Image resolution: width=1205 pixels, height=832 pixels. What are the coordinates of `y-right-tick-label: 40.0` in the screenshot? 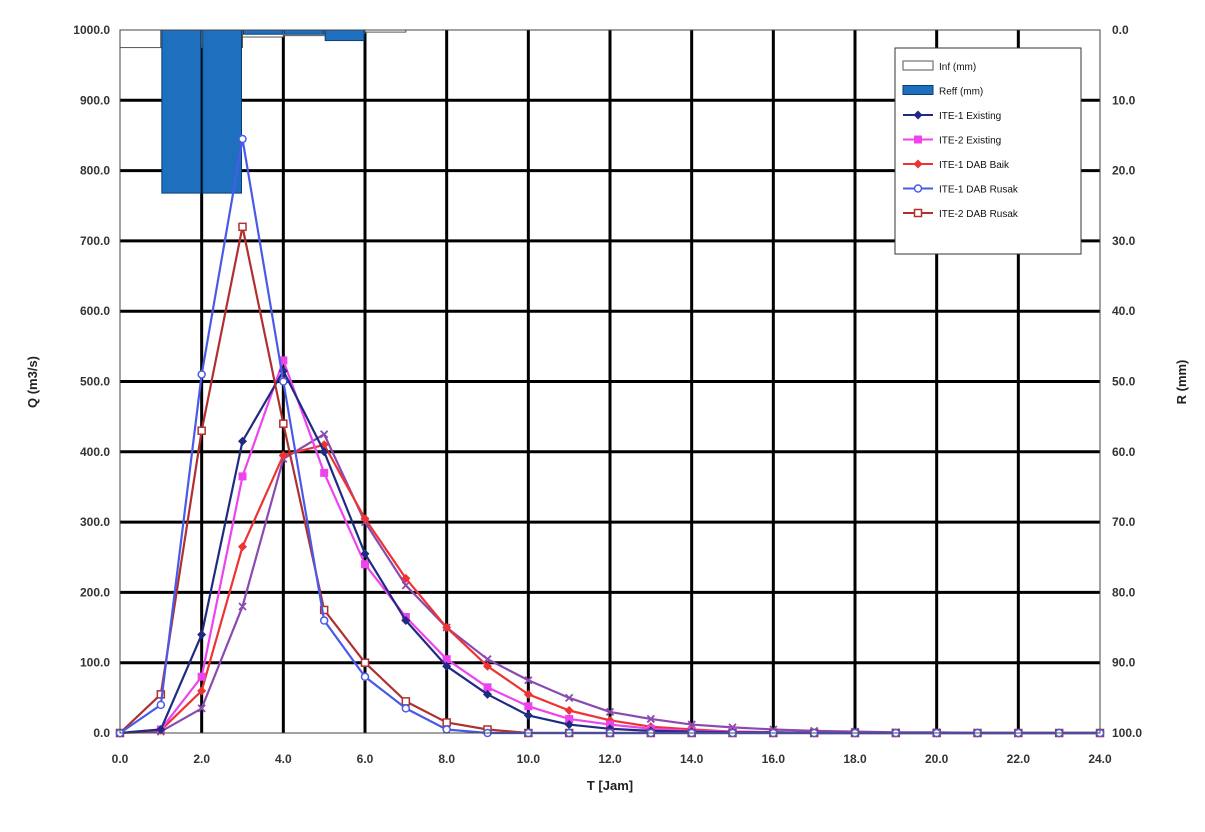 It's located at (1124, 311).